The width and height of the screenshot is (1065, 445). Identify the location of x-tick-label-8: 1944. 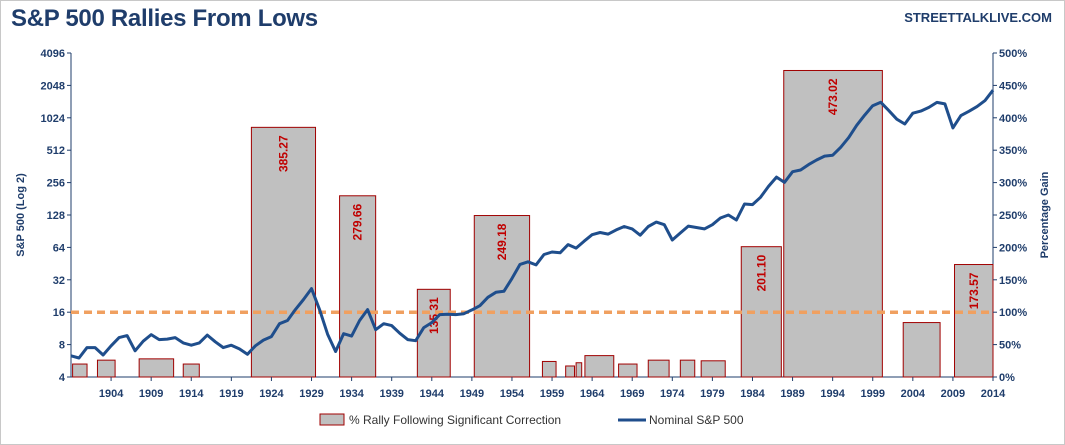
(432, 394).